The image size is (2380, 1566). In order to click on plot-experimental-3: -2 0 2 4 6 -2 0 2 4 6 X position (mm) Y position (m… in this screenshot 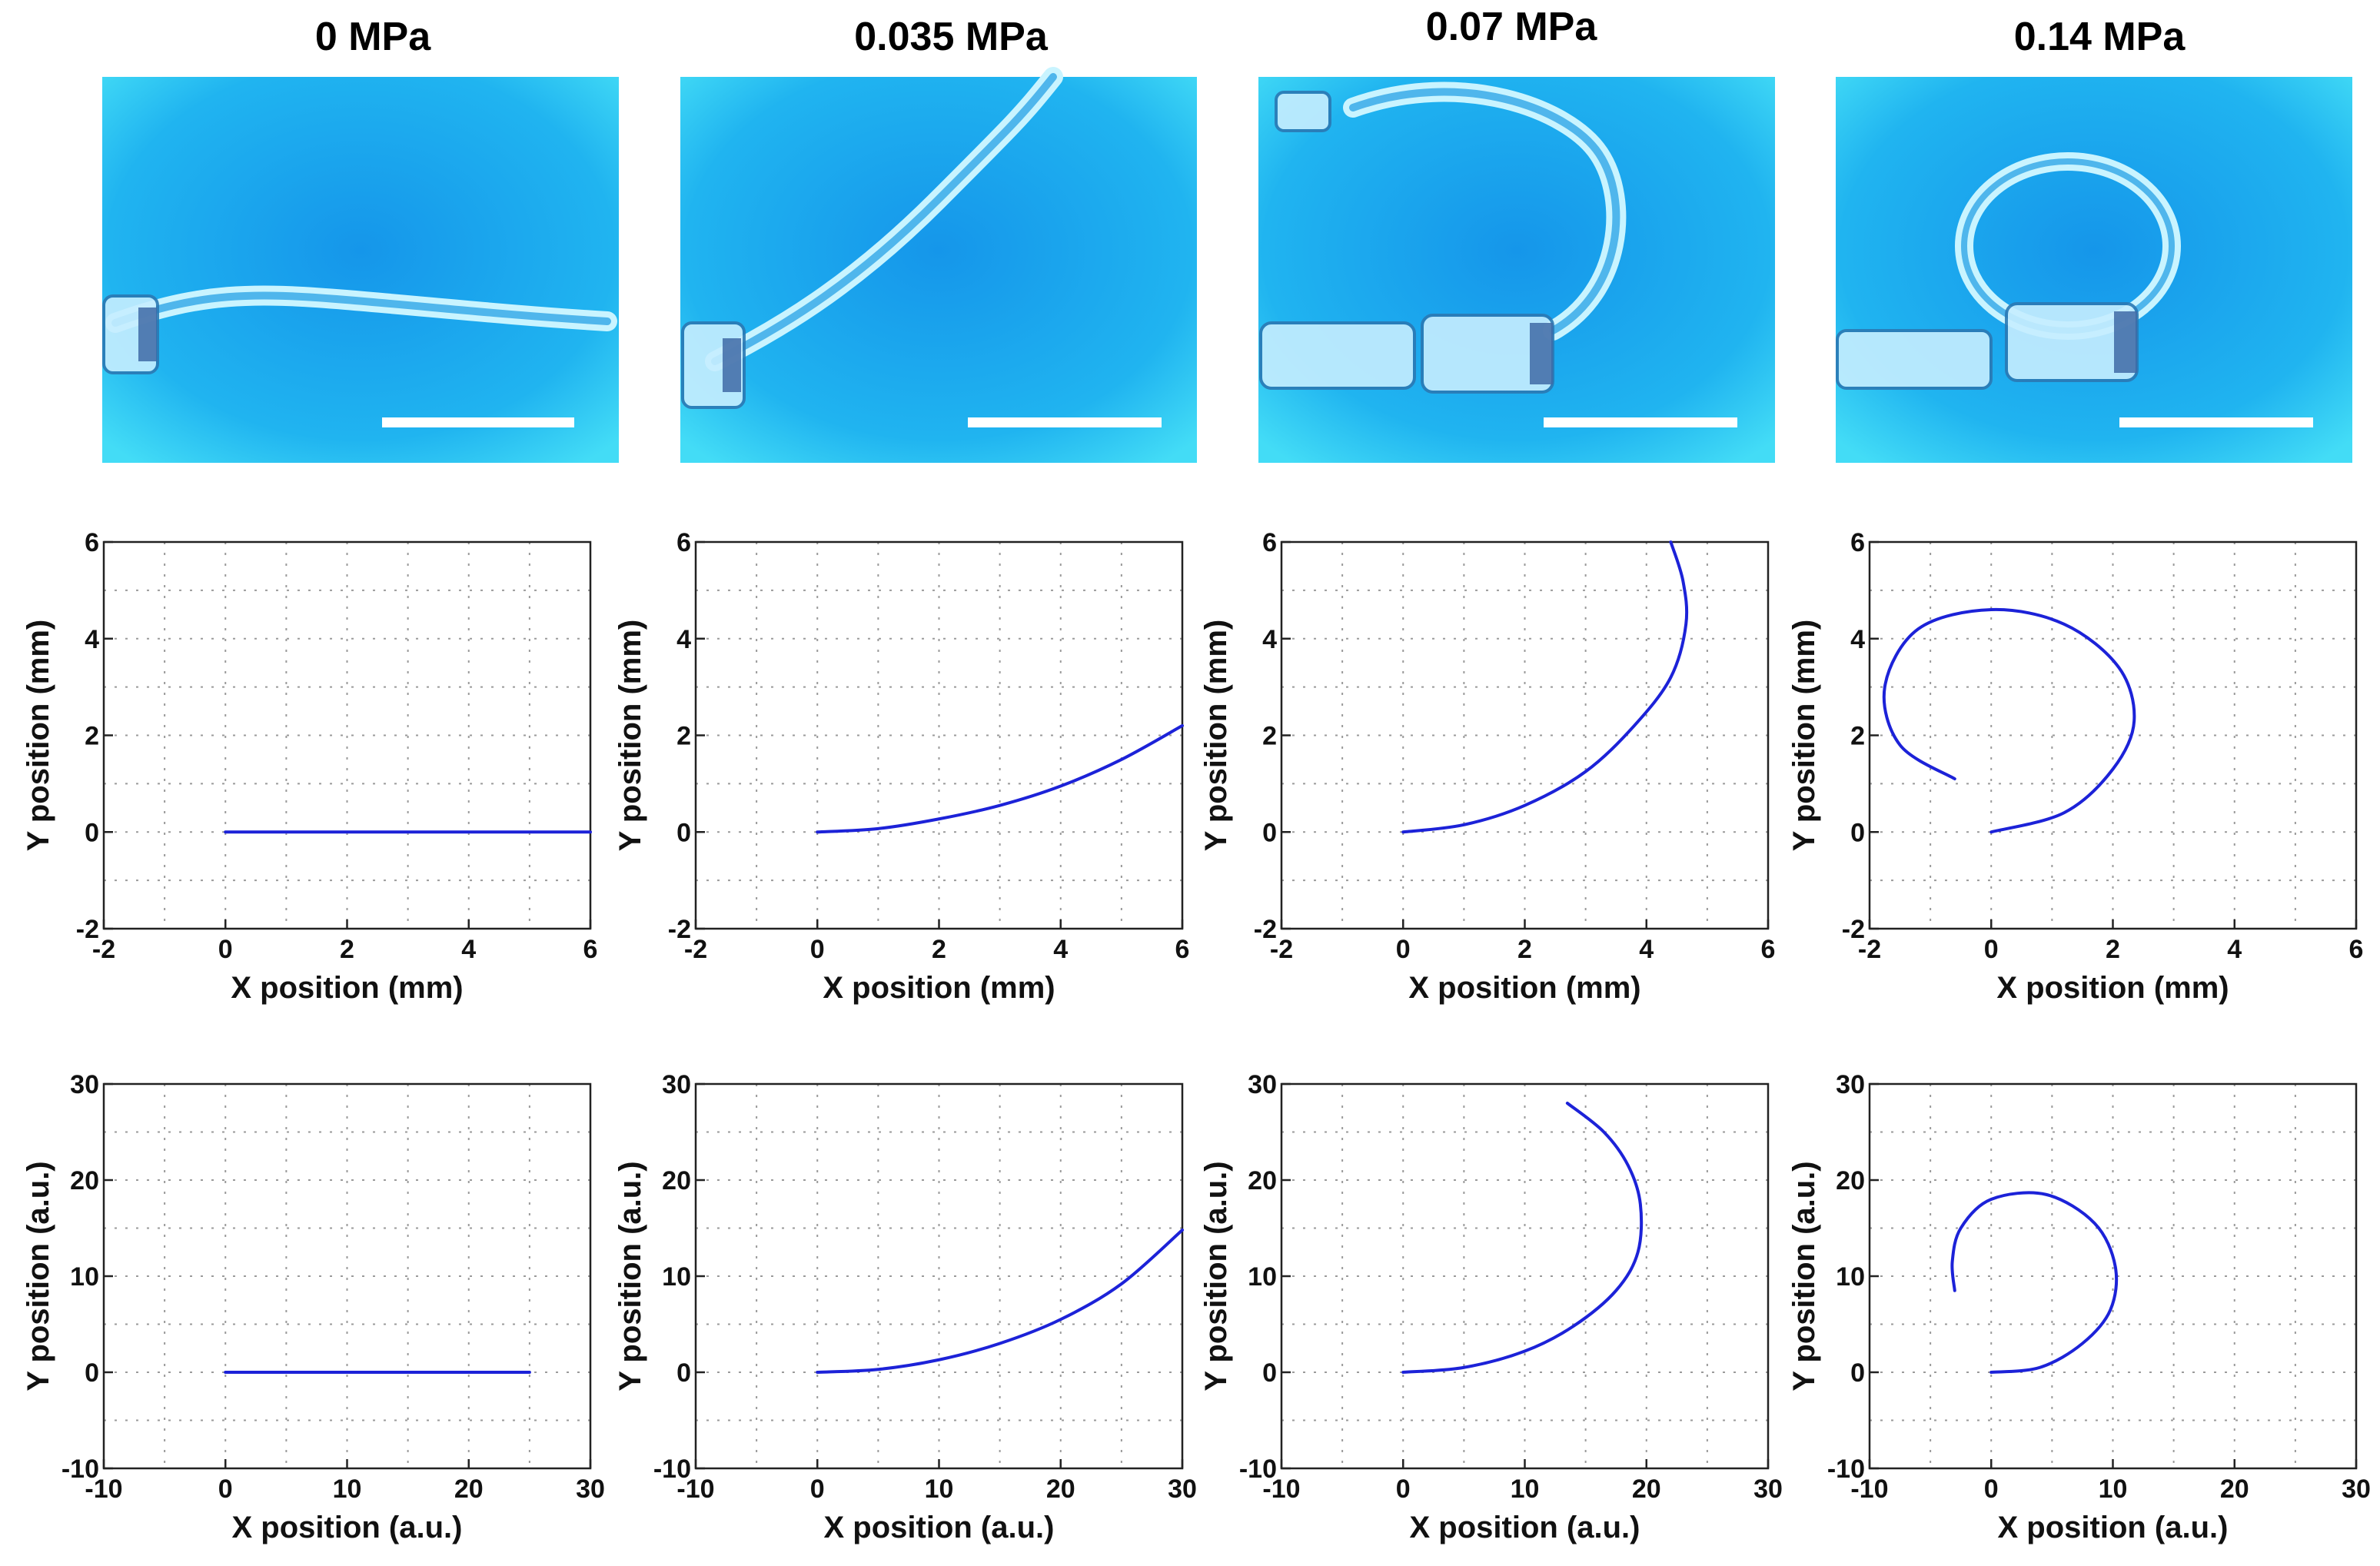, I will do `click(2075, 767)`.